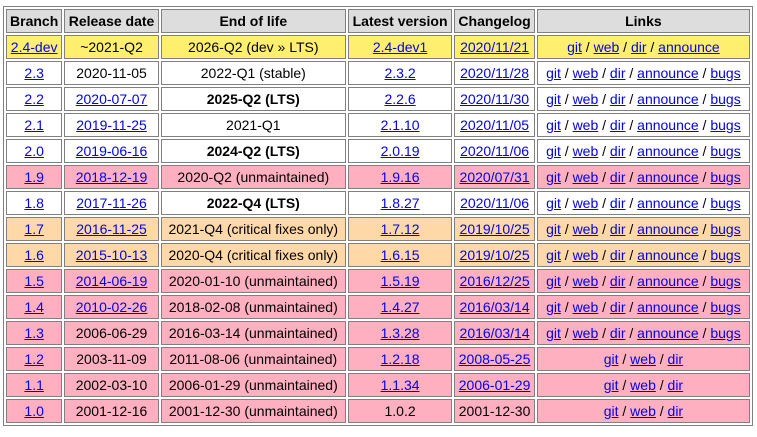 This screenshot has width=757, height=437. I want to click on branch-cell-link: 1.2, so click(34, 359).